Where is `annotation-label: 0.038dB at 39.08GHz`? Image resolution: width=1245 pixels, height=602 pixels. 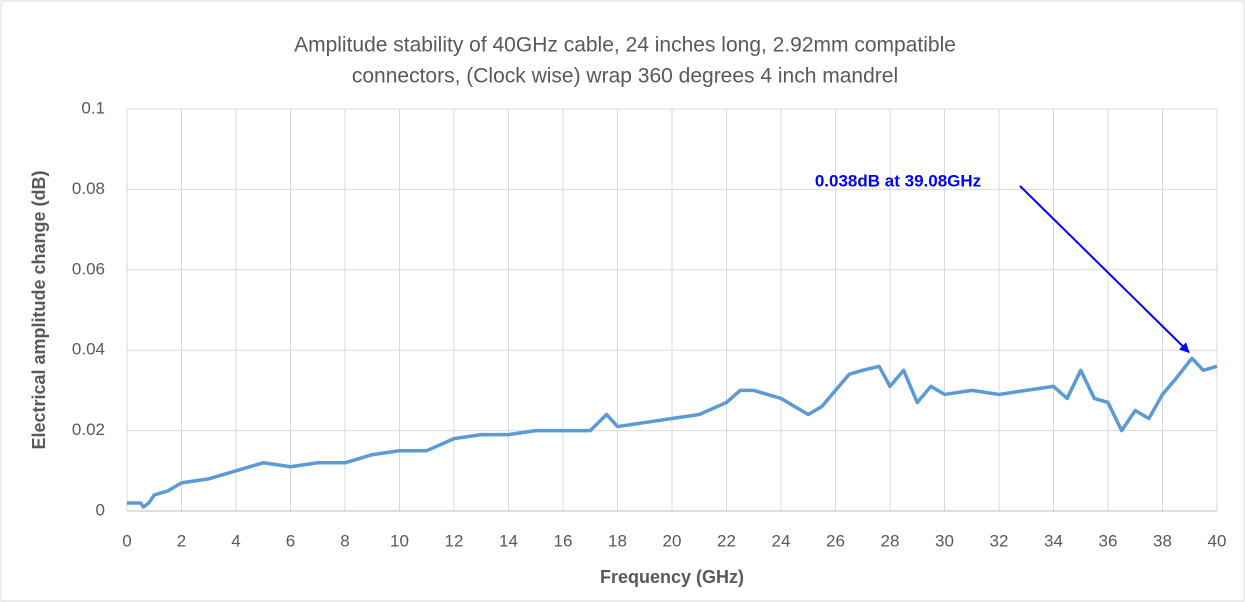 annotation-label: 0.038dB at 39.08GHz is located at coordinates (898, 180).